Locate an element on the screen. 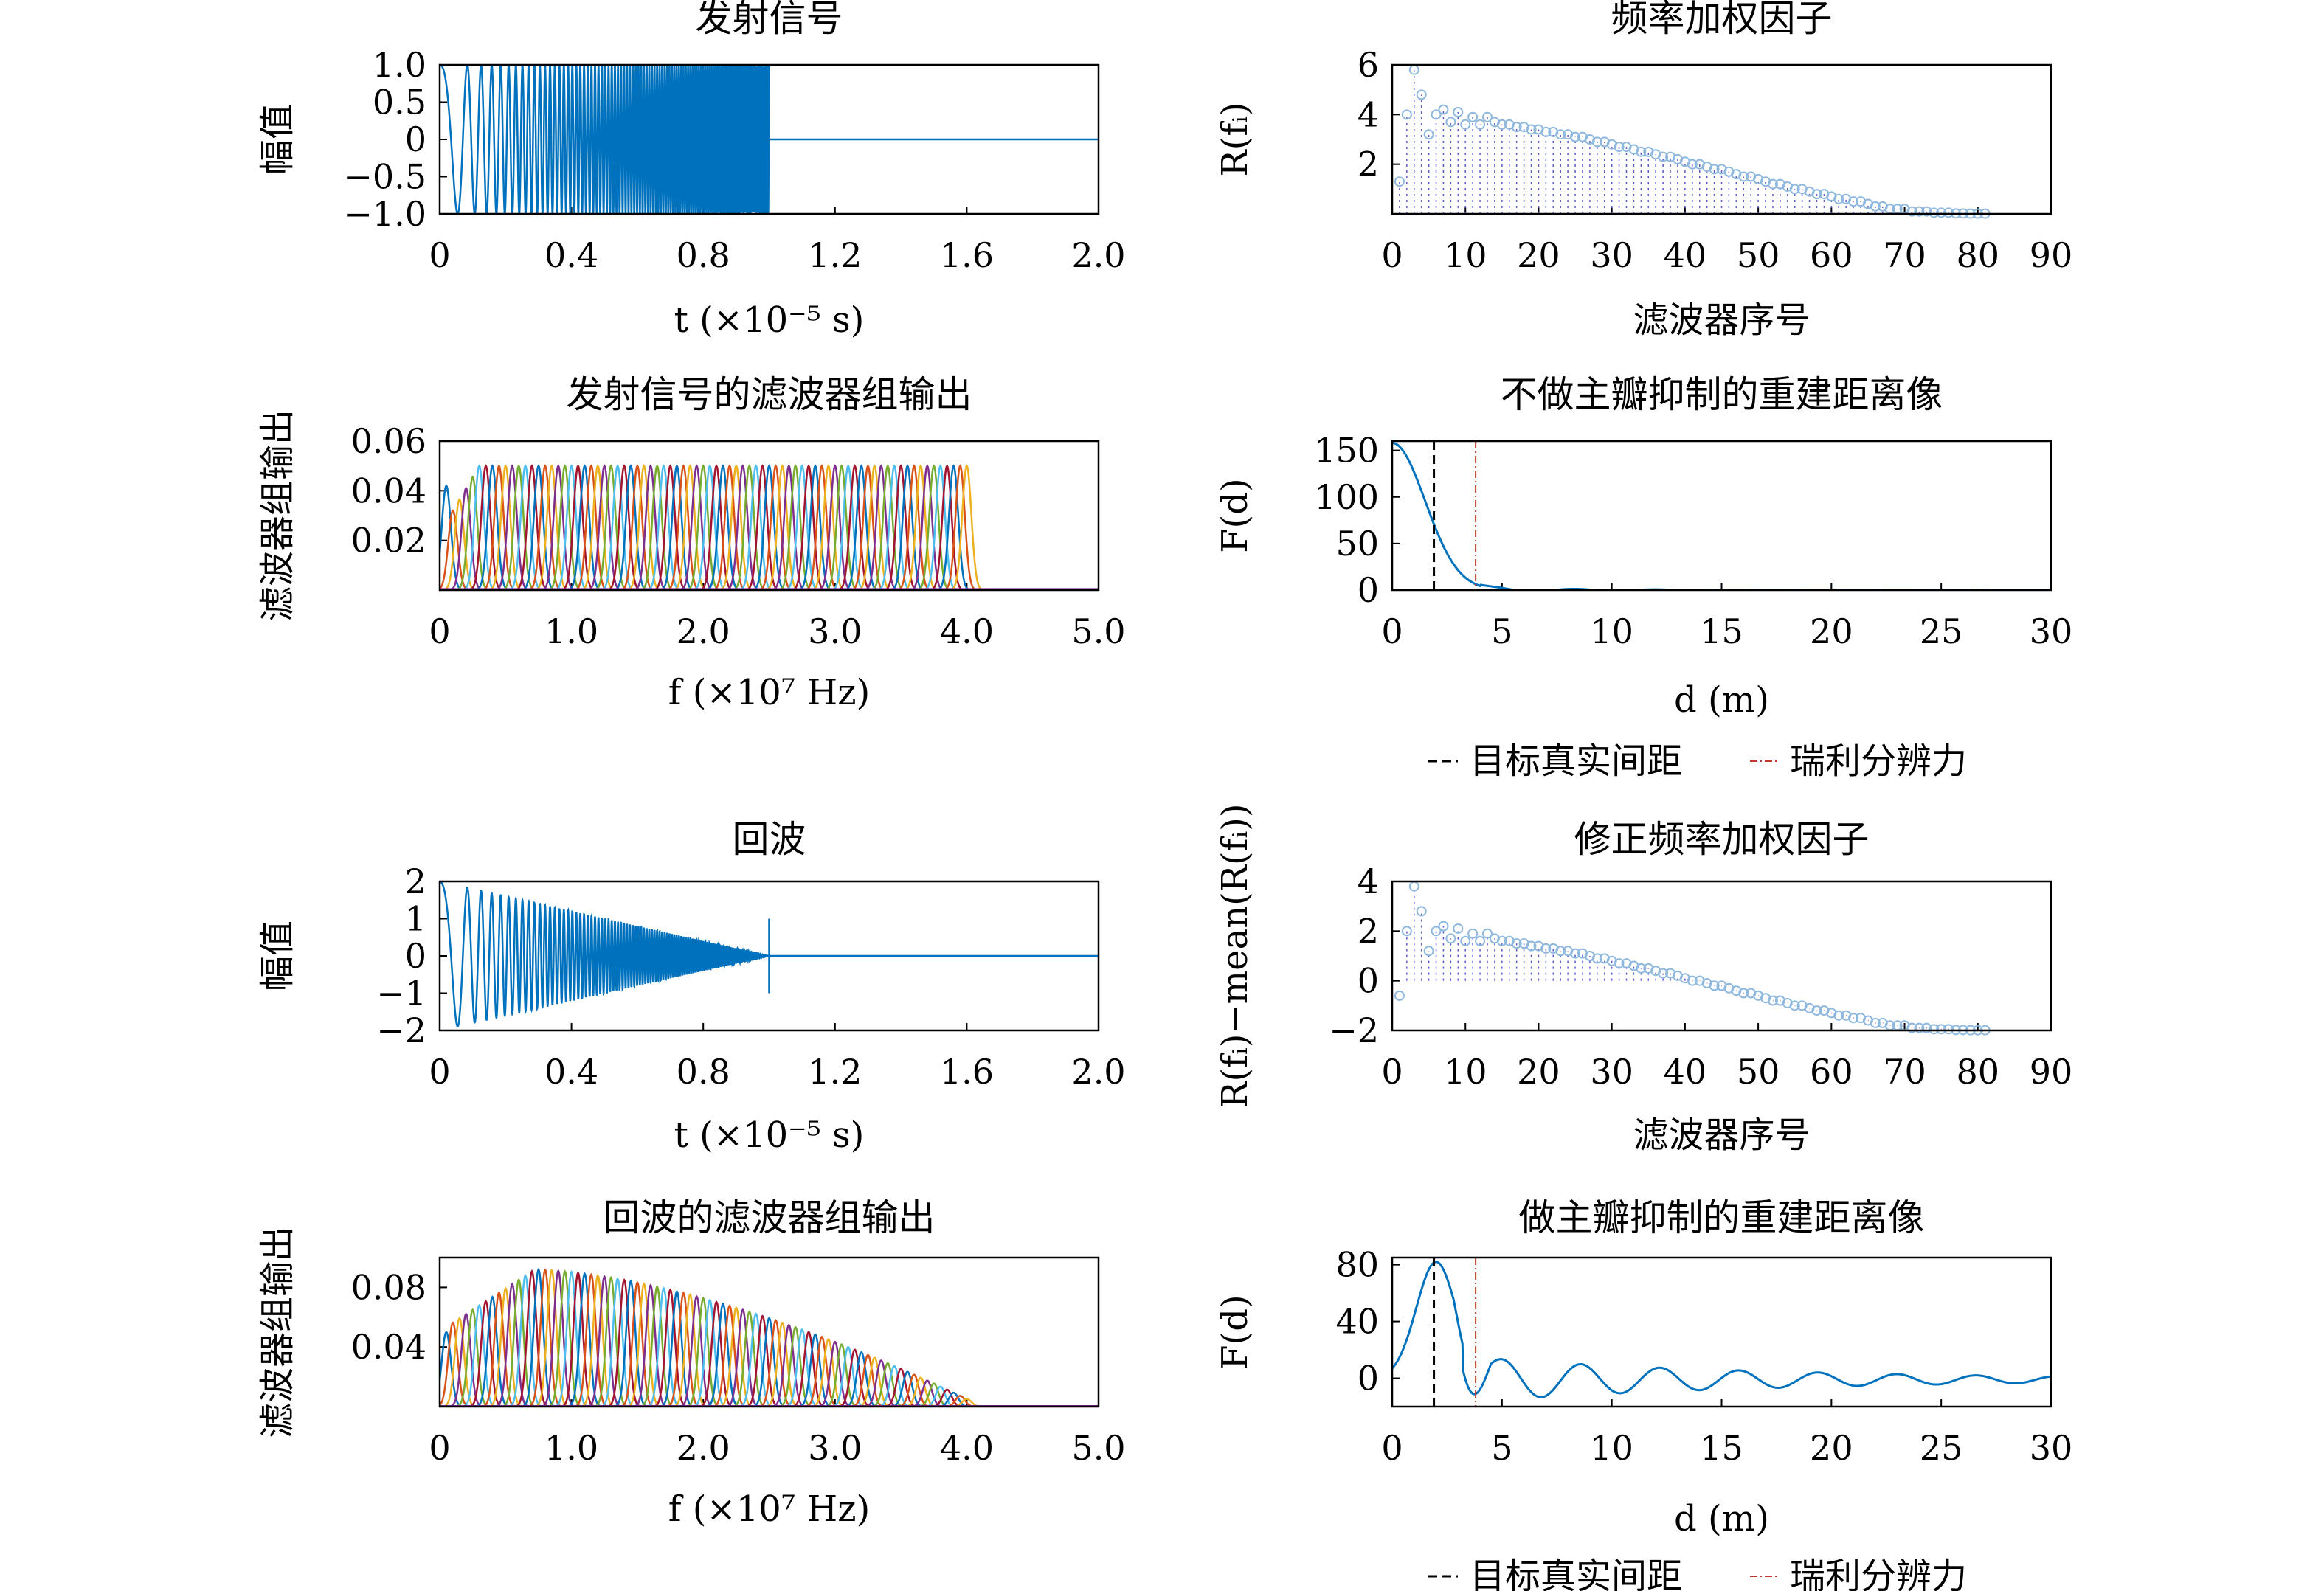 The image size is (2324, 1591). axes-frame is located at coordinates (1721, 516).